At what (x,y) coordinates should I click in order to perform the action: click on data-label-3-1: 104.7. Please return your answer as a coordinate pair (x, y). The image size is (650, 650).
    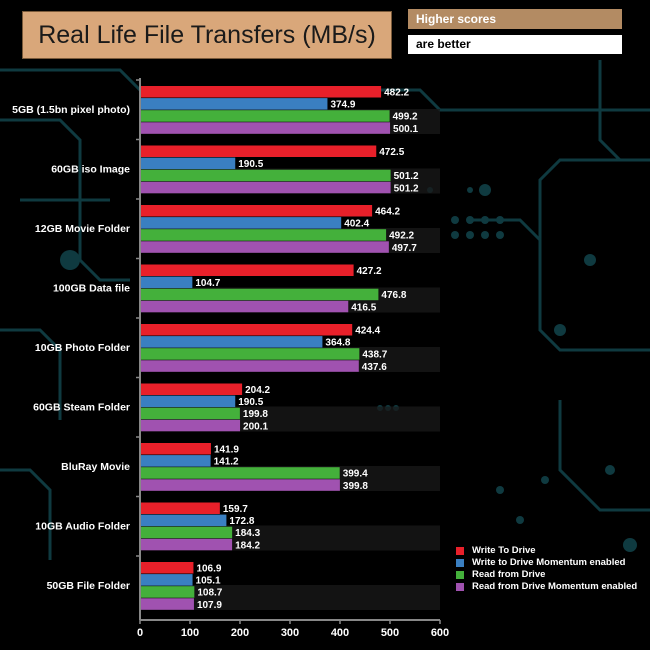
    Looking at the image, I should click on (207, 283).